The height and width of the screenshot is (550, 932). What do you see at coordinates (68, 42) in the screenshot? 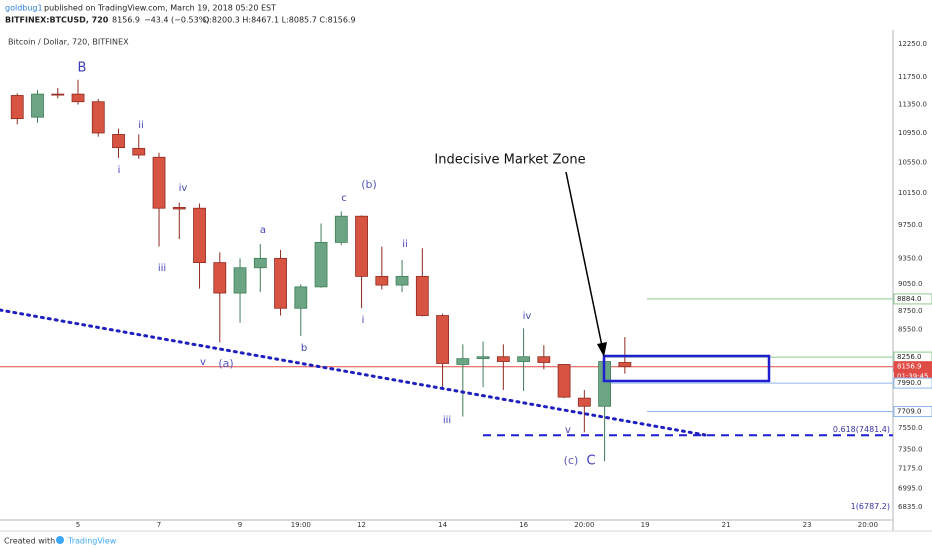
I see `chart-title: Bitcoin / Dollar, 720, BITFINEX` at bounding box center [68, 42].